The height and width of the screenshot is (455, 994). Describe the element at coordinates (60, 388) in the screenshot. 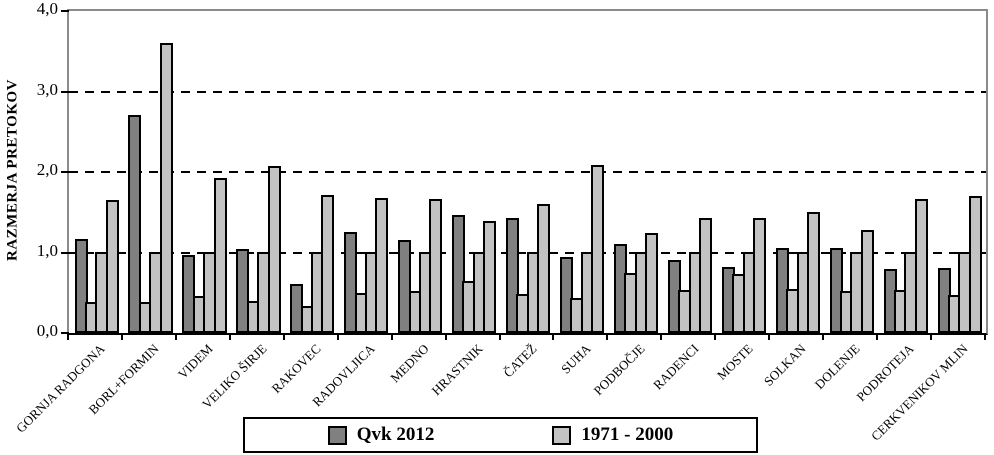

I see `x-axis-label: GORNJA RADGONA` at that location.